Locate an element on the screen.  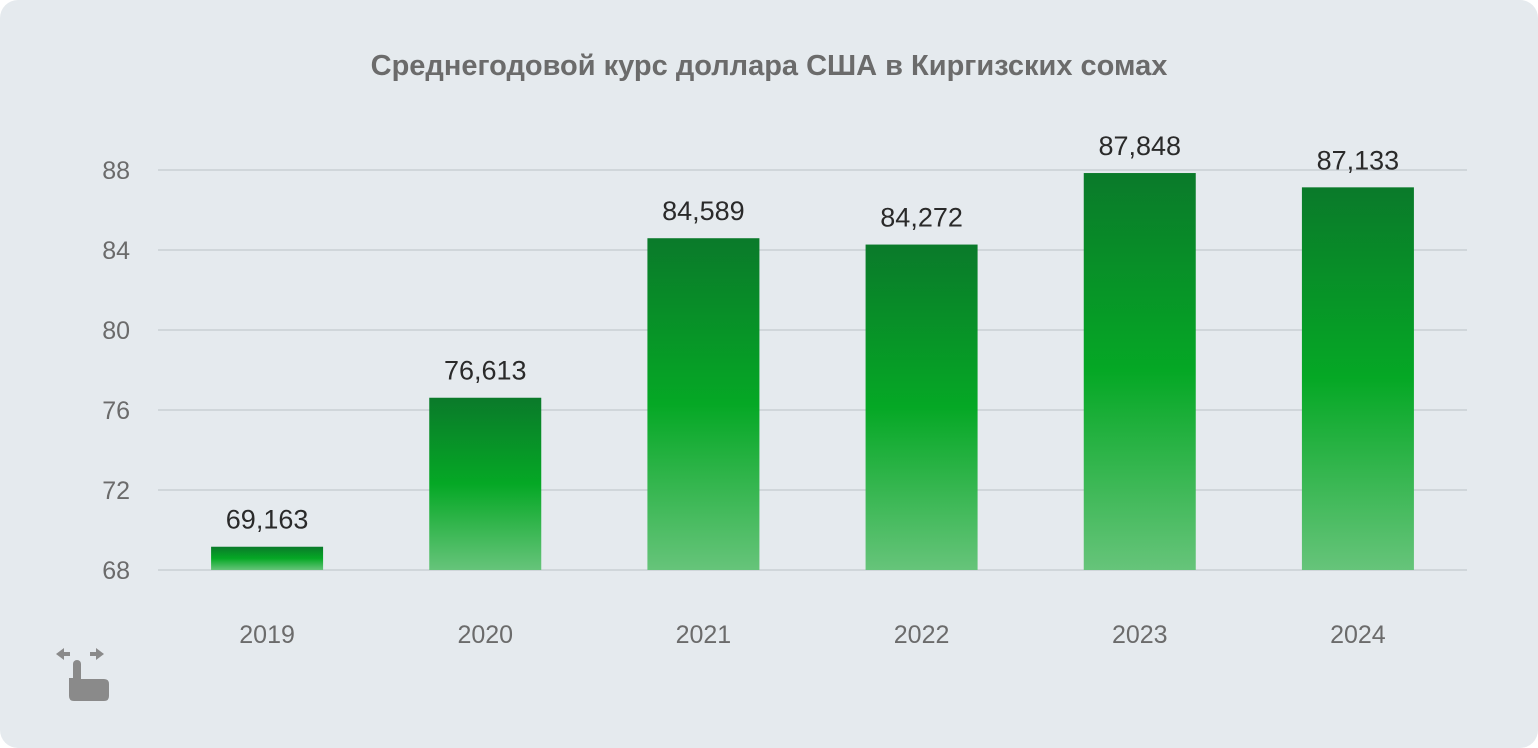
y-tick-label: 80 is located at coordinates (116, 331).